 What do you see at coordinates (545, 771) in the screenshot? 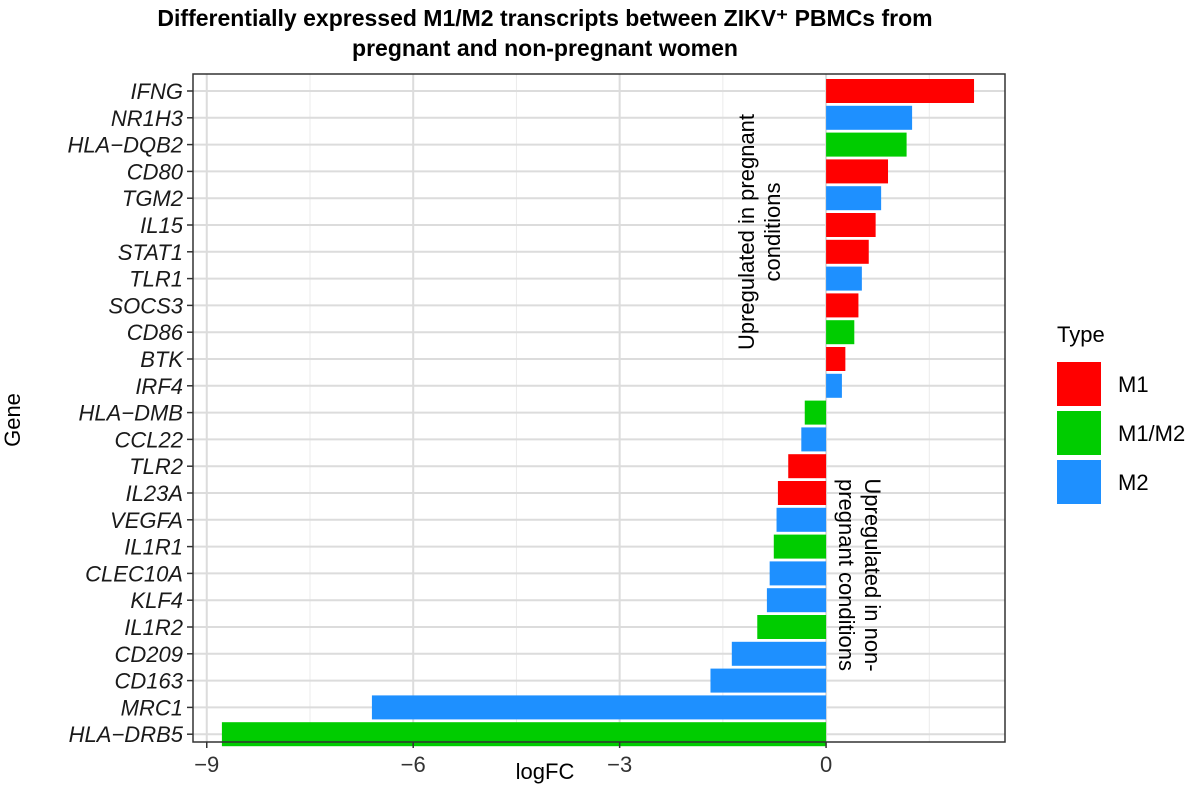
I see `x-axis-title: logFC` at bounding box center [545, 771].